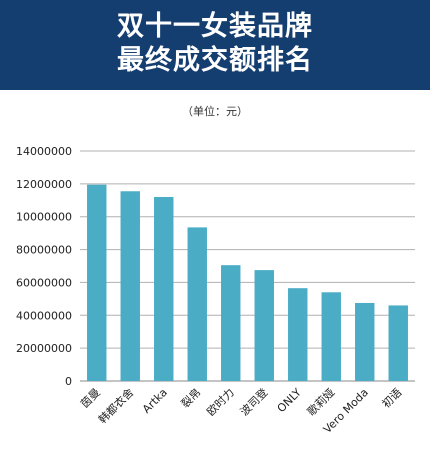  Describe the element at coordinates (190, 397) in the screenshot. I see `x-tick-label: 裂帛` at that location.